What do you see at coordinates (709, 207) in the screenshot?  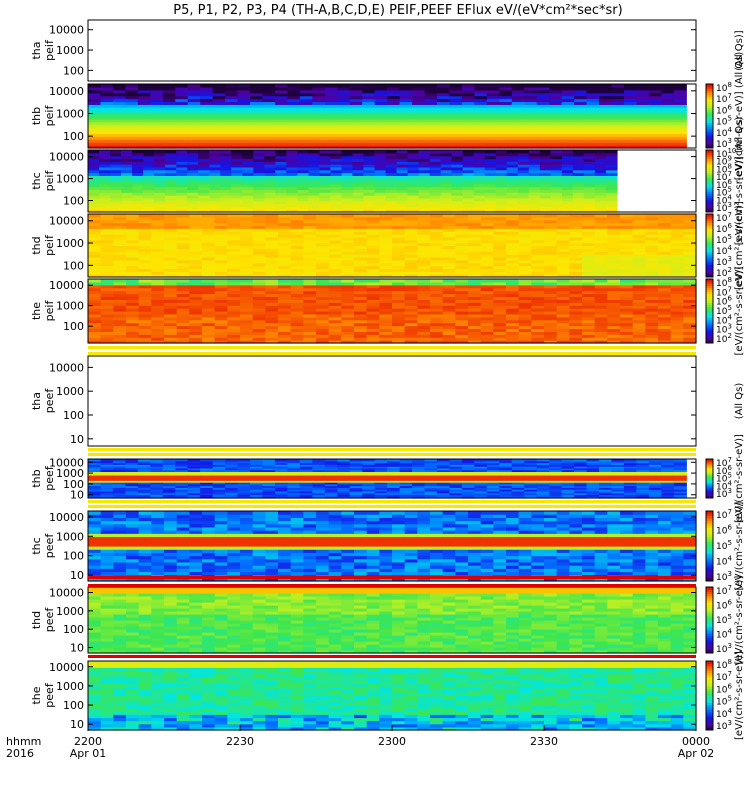 I see `colorbar-segment` at bounding box center [709, 207].